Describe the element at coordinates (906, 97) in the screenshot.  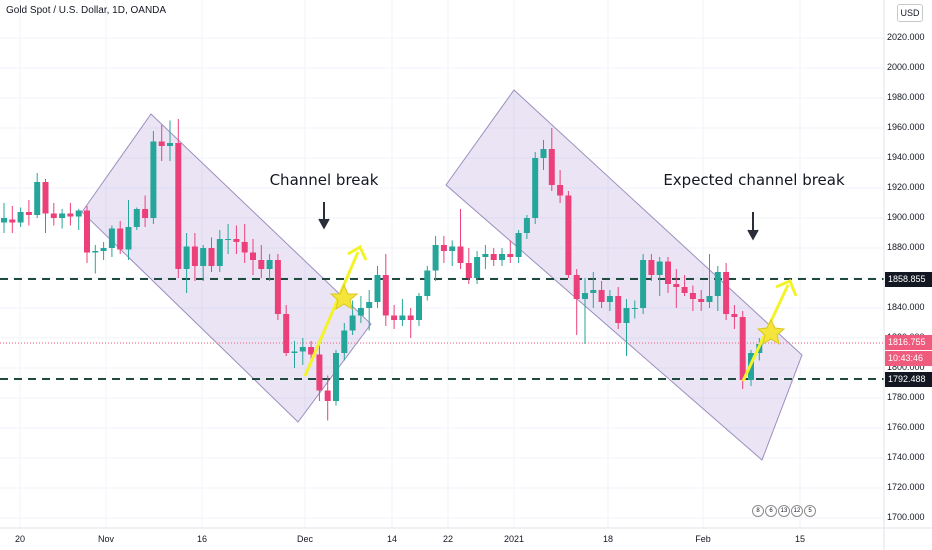
I see `y-tick-label: 1980.000` at that location.